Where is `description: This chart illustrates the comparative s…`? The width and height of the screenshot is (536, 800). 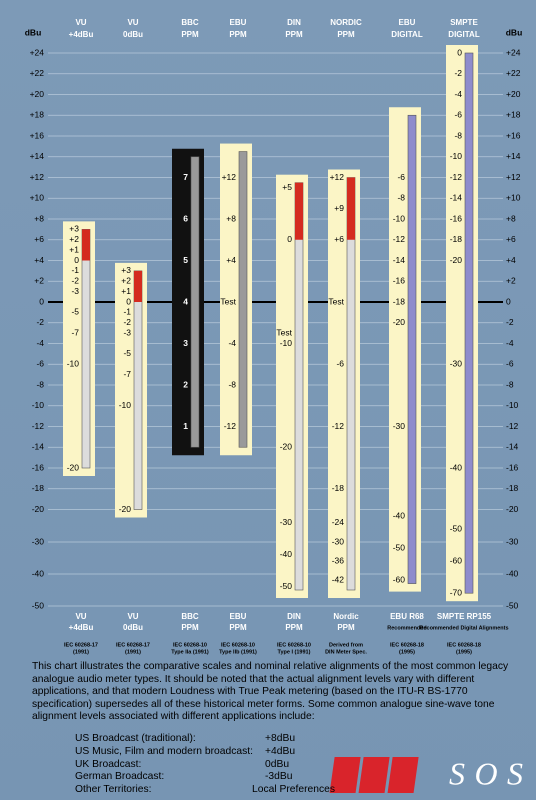 description: This chart illustrates the comparative s… is located at coordinates (270, 692).